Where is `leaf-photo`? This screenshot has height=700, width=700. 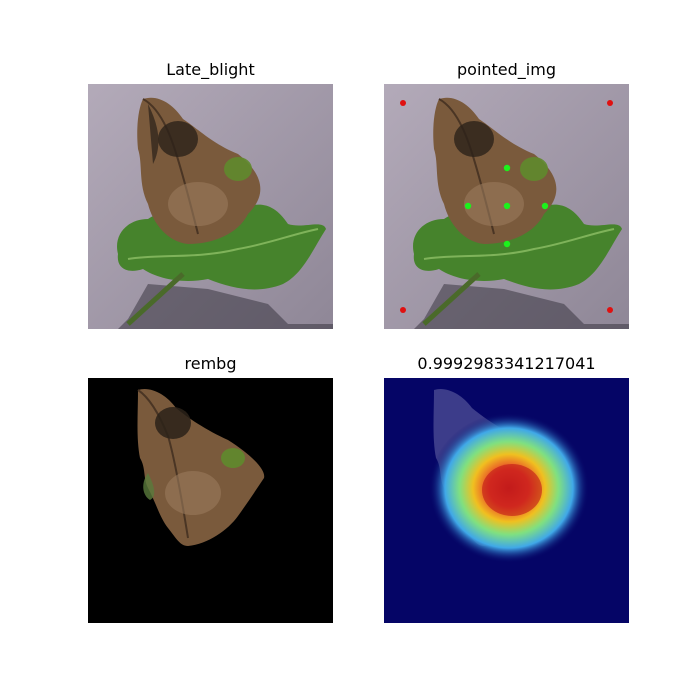 leaf-photo is located at coordinates (210, 206).